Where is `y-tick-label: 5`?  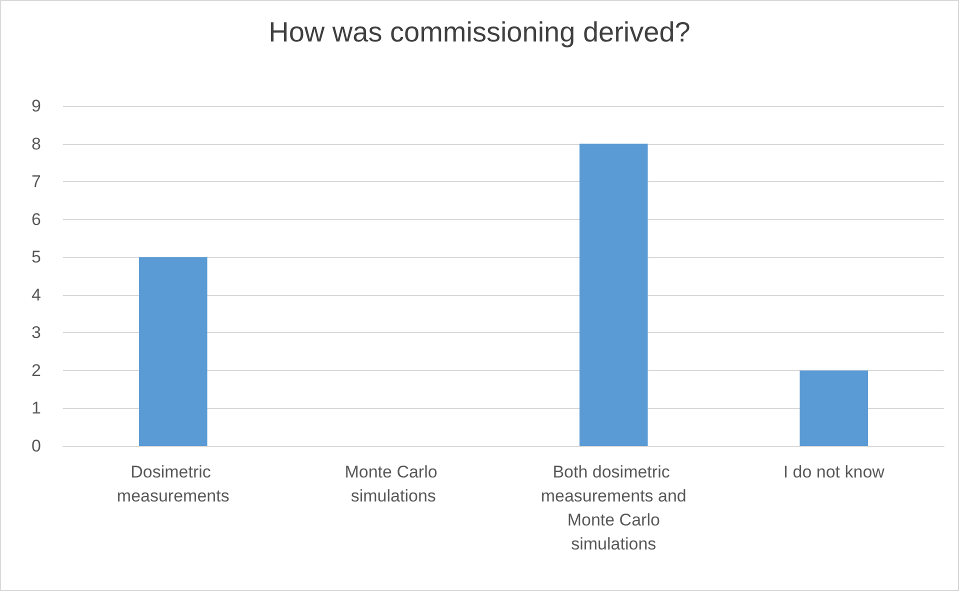 y-tick-label: 5 is located at coordinates (36, 257).